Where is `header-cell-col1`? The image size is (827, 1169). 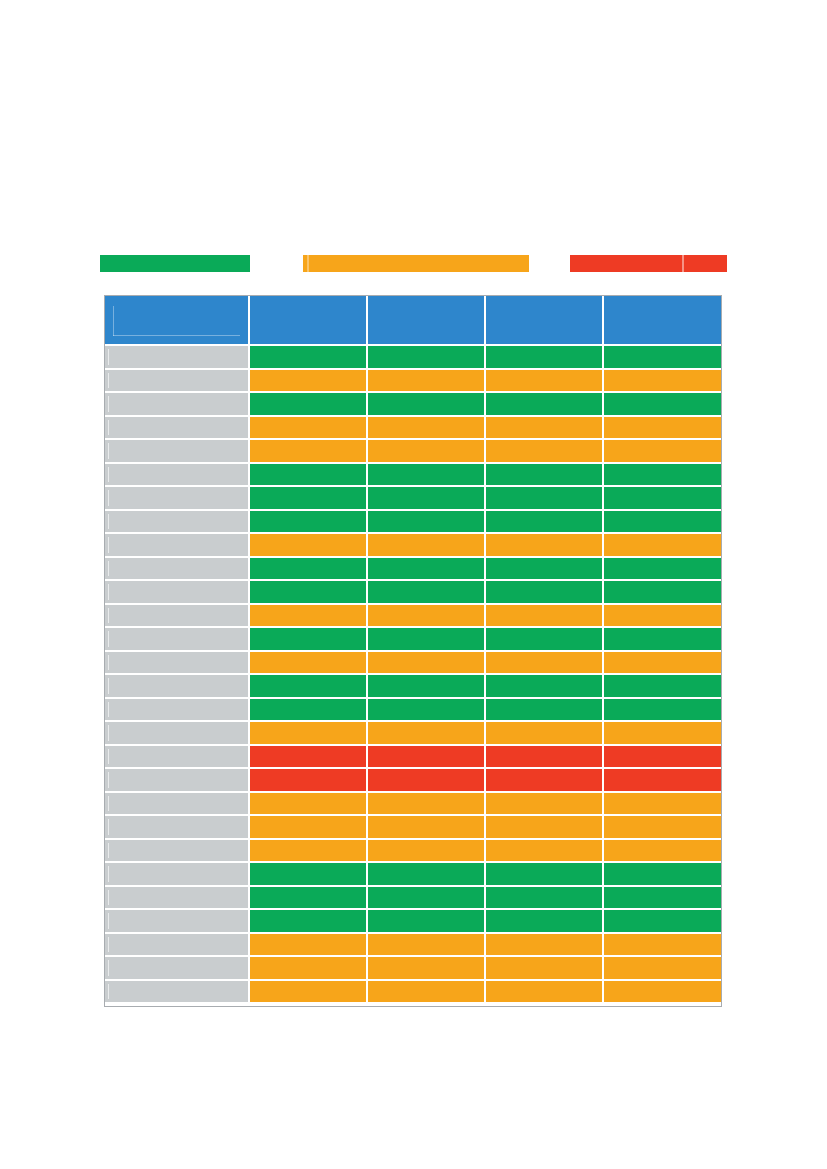 header-cell-col1 is located at coordinates (308, 320).